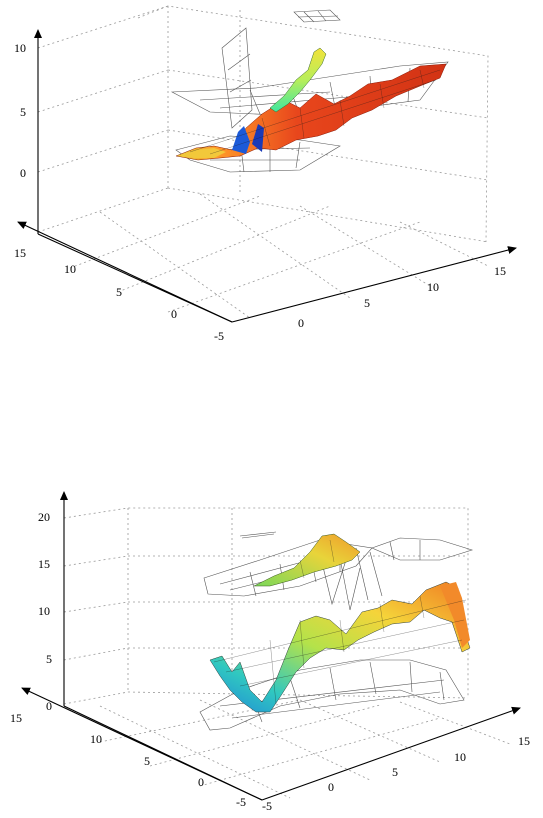 The image size is (543, 818). Describe the element at coordinates (20, 48) in the screenshot. I see `plot-1-z-tick-10: 10` at that location.